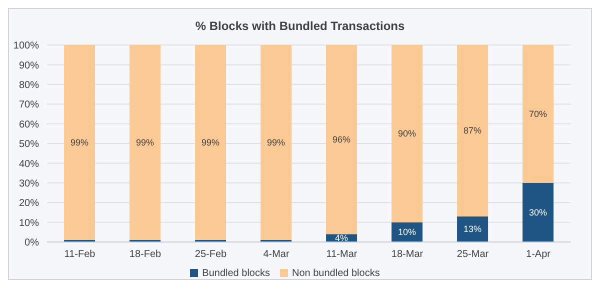  Describe the element at coordinates (32, 243) in the screenshot. I see `y-tick-label: 0%` at that location.